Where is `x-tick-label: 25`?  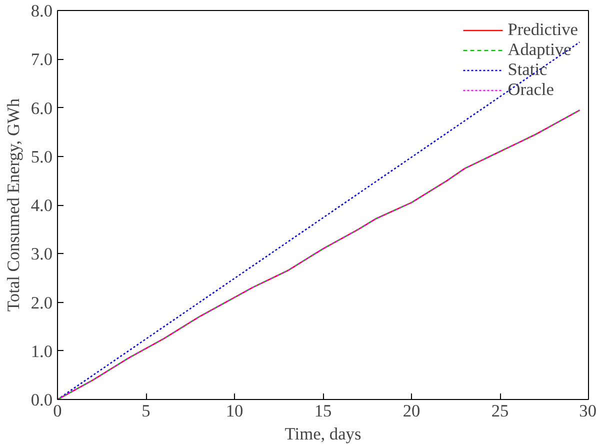 x-tick-label: 25 is located at coordinates (500, 411).